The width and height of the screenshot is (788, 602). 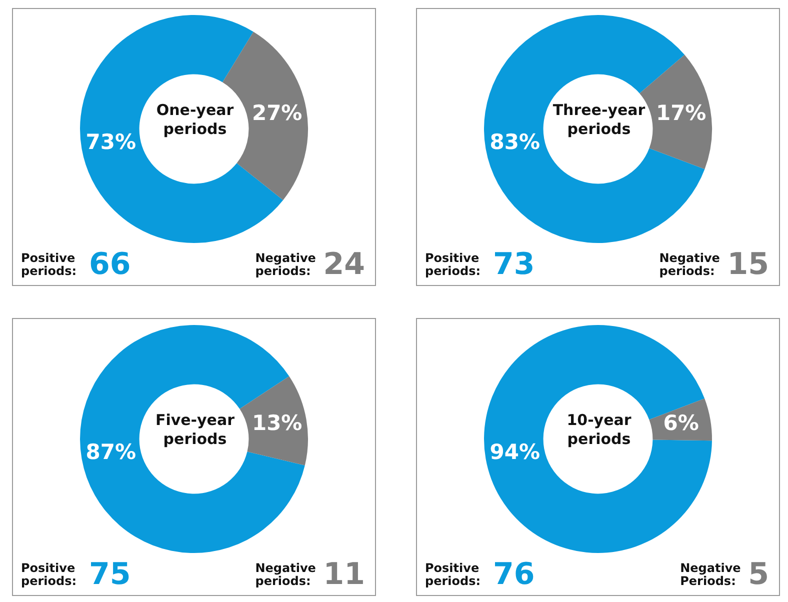 What do you see at coordinates (277, 422) in the screenshot?
I see `data-label: 13%` at bounding box center [277, 422].